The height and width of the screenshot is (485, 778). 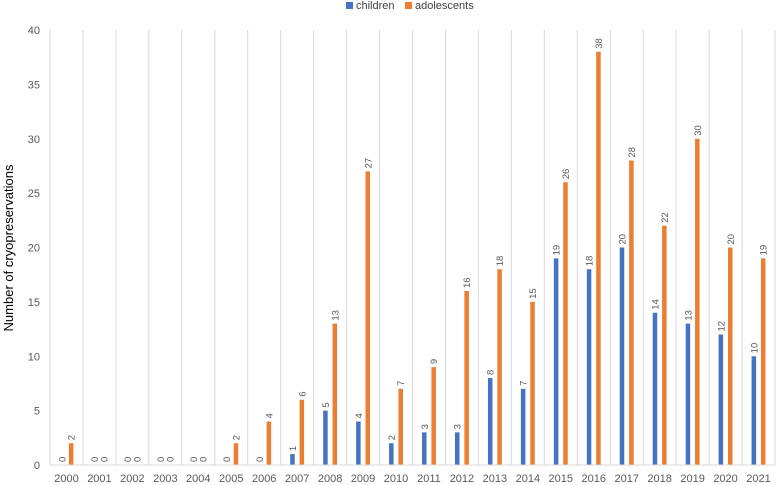 I want to click on legend: children adolescents, so click(x=410, y=6).